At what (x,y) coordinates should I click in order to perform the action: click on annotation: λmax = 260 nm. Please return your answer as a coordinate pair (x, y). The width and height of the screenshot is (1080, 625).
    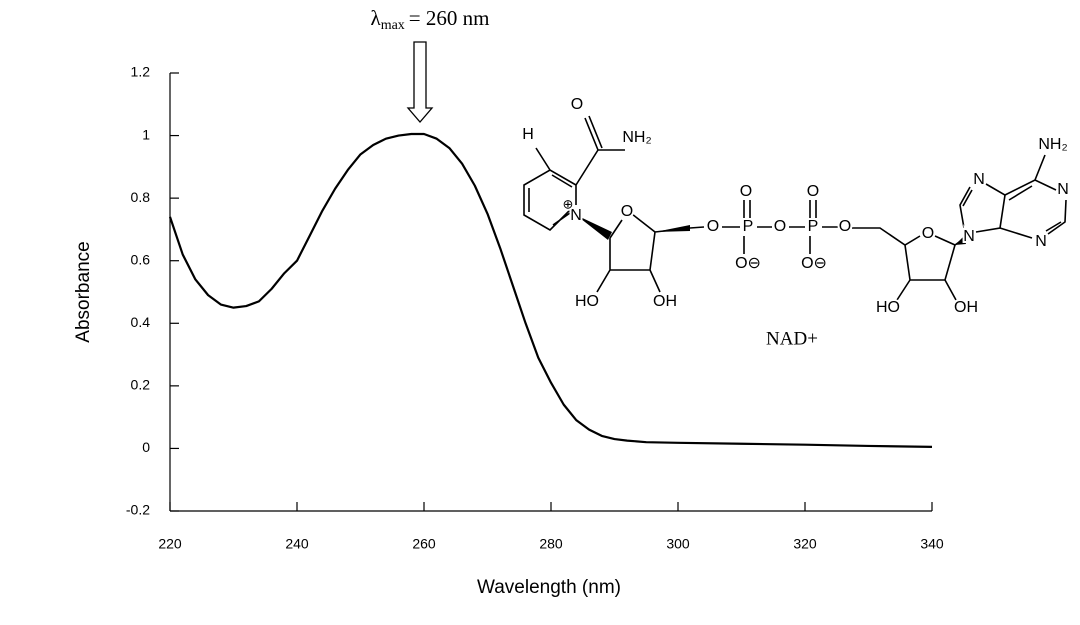
    Looking at the image, I should click on (430, 19).